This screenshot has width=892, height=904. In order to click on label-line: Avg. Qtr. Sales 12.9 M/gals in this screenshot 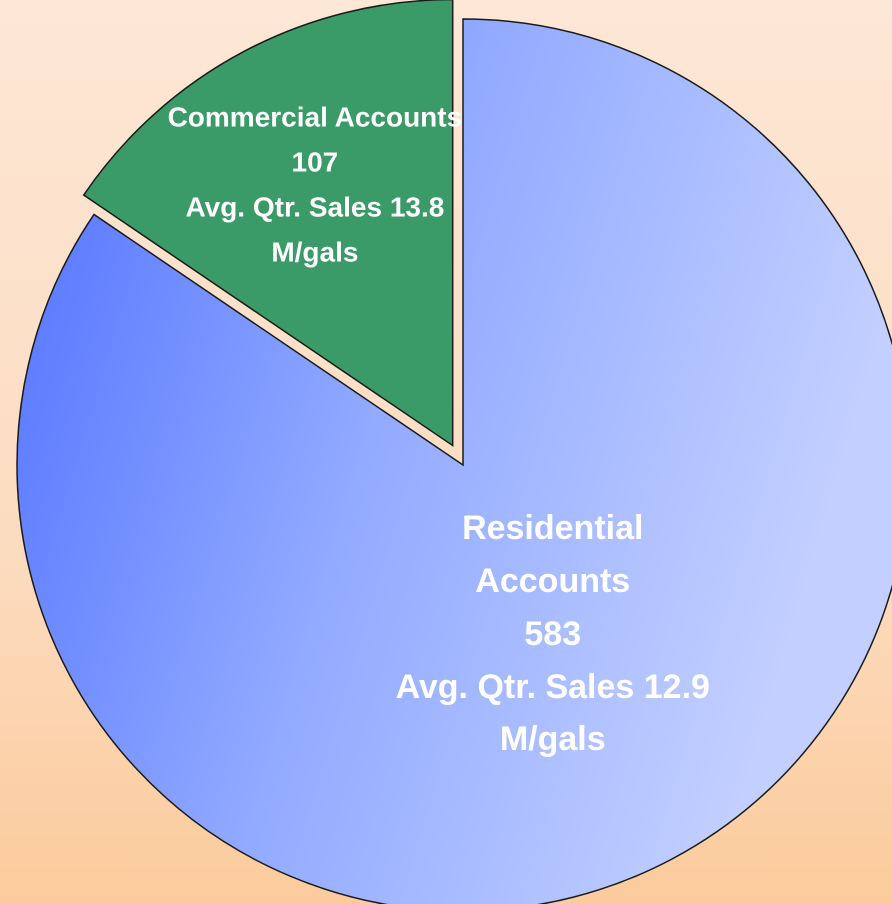, I will do `click(552, 713)`.